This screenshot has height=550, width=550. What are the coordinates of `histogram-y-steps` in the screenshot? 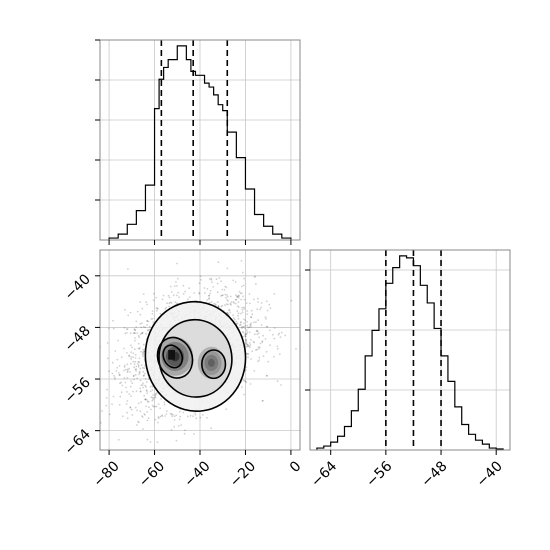 It's located at (410, 352).